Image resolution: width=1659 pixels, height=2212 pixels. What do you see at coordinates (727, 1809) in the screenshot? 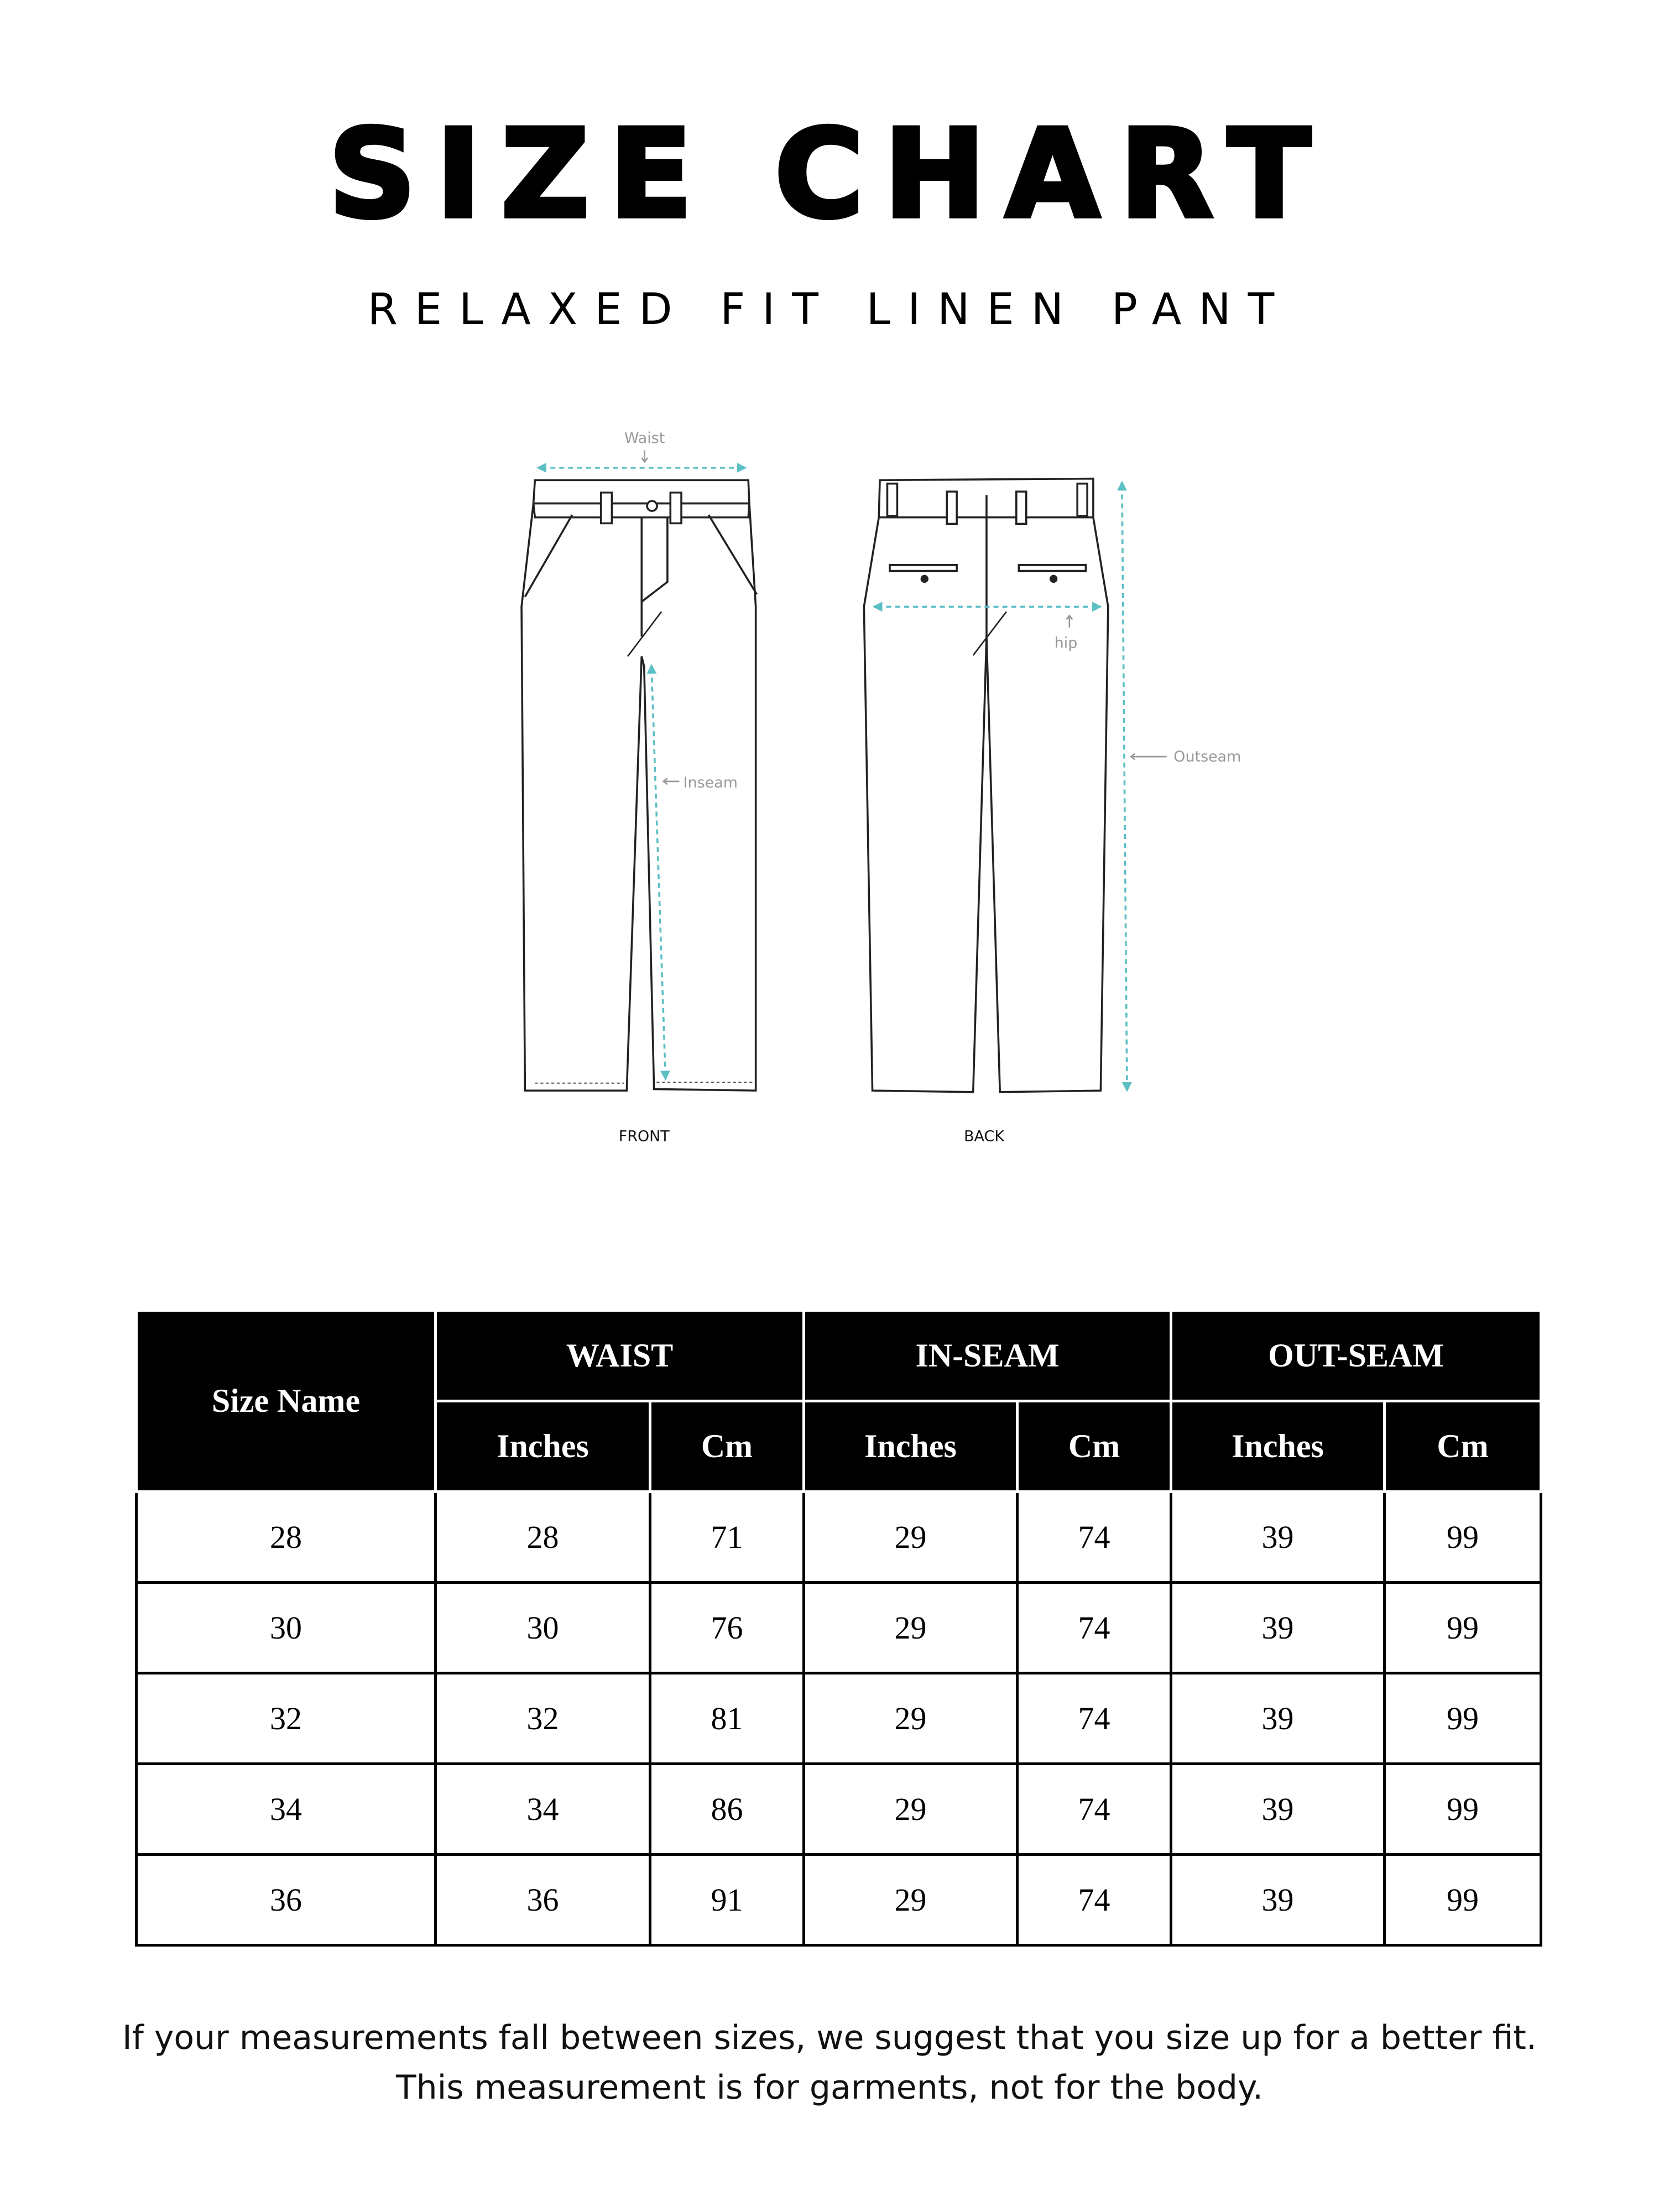
I see `table-cell: 86` at bounding box center [727, 1809].